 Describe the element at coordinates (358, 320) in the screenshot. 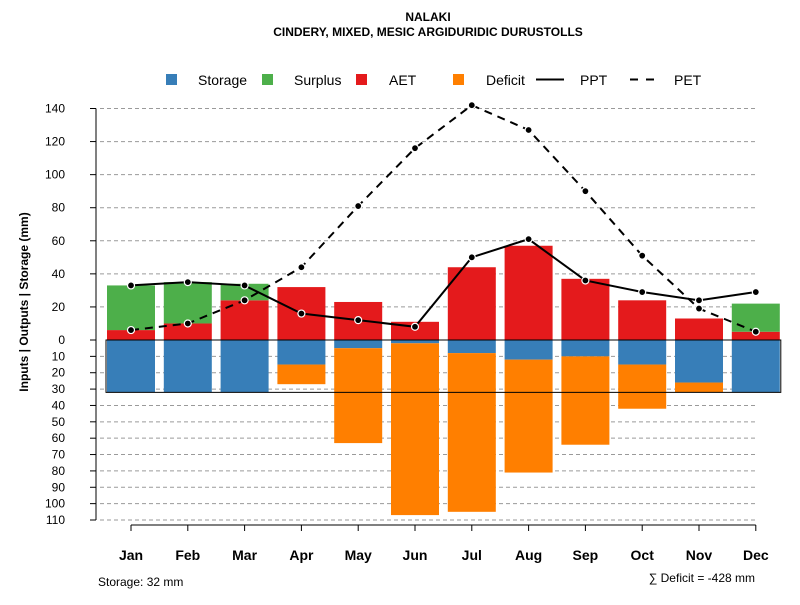

I see `ppt-point-may` at that location.